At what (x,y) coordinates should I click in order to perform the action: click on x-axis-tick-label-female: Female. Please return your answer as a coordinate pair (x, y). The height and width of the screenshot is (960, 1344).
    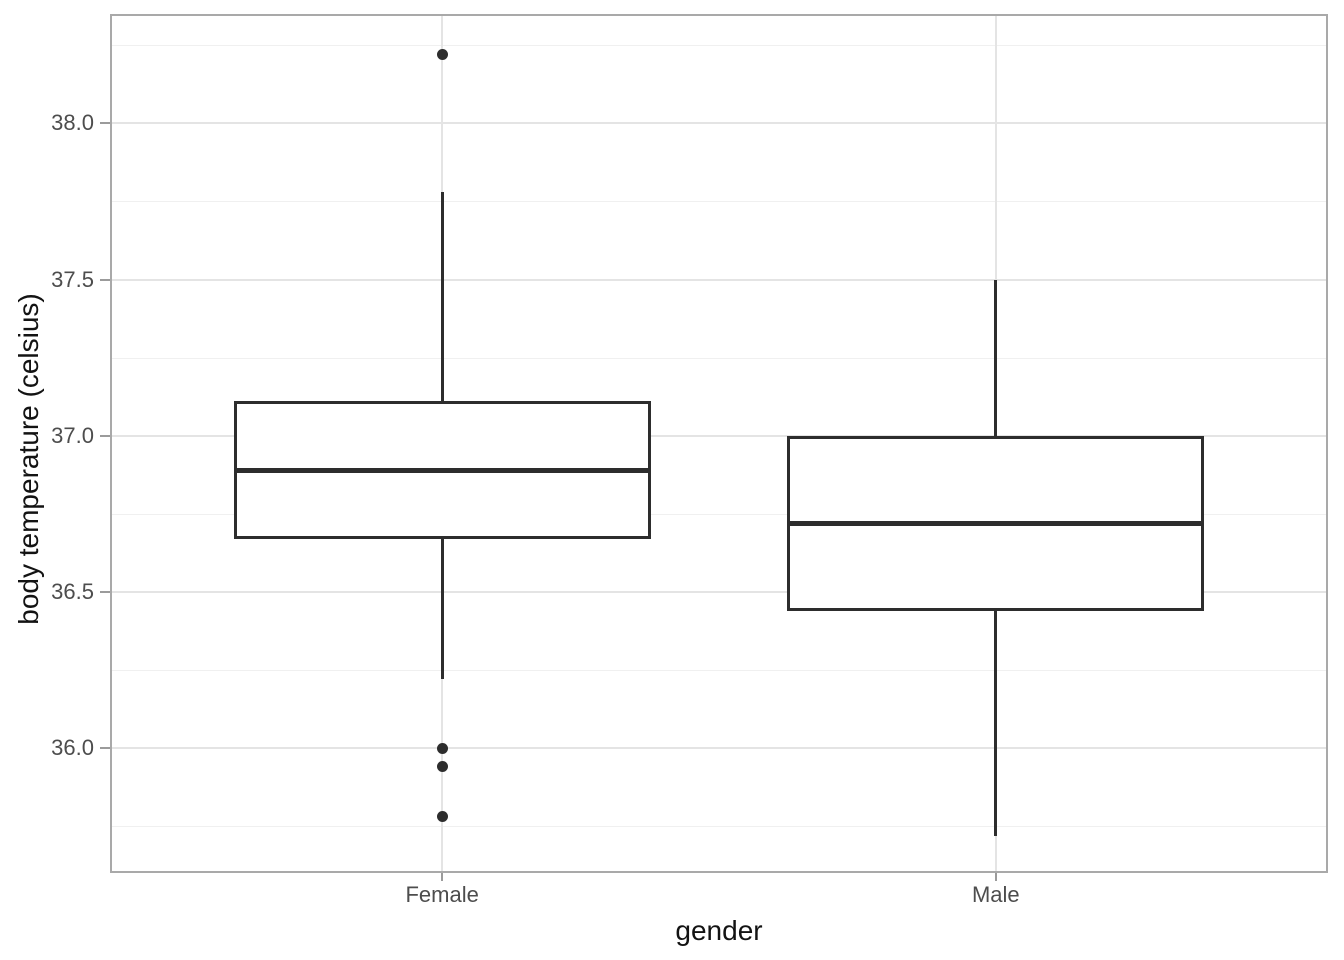
    Looking at the image, I should click on (442, 894).